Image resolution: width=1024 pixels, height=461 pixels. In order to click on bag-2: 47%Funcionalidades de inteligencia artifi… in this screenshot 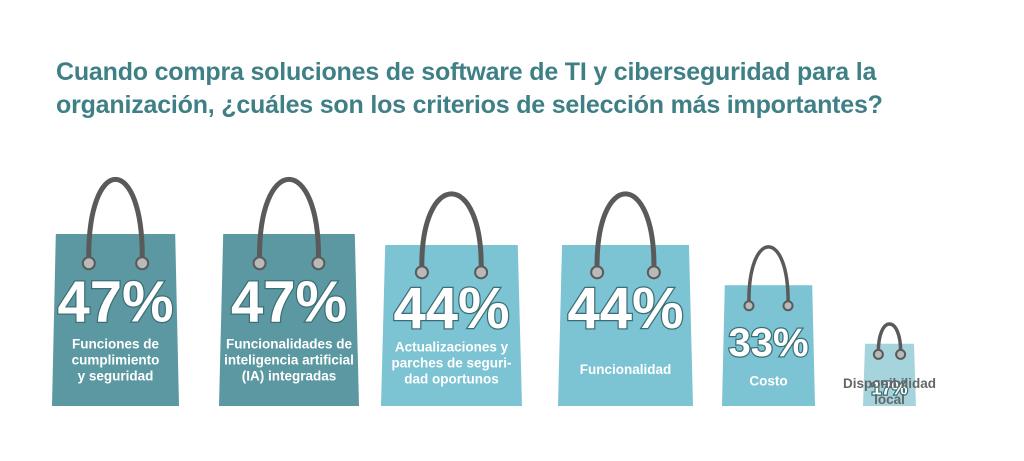, I will do `click(289, 291)`.